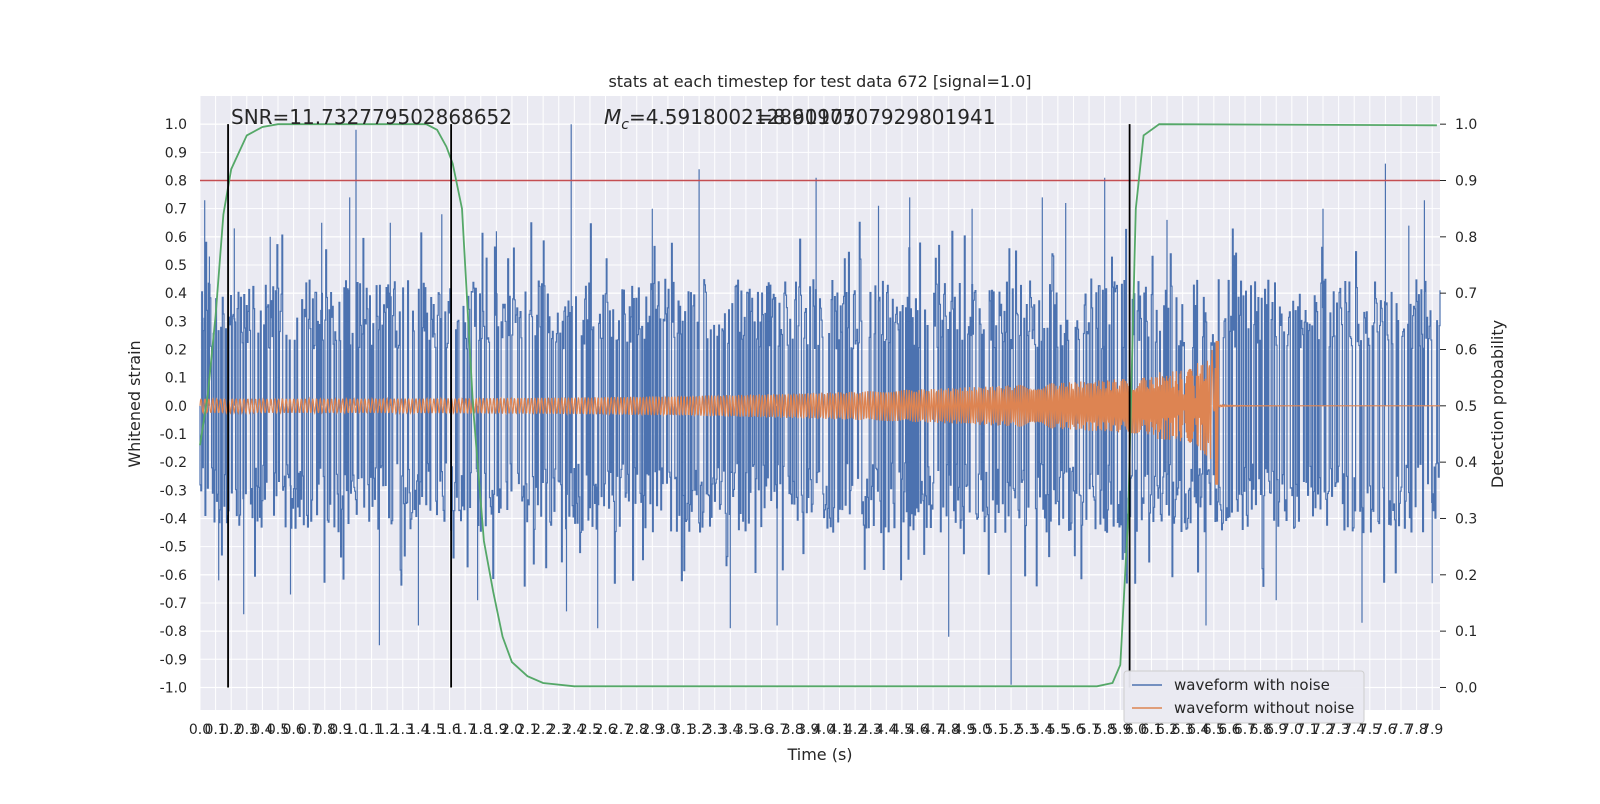 This screenshot has height=804, width=1600. Describe the element at coordinates (819, 754) in the screenshot. I see `x-axis-label: Time (s)` at that location.